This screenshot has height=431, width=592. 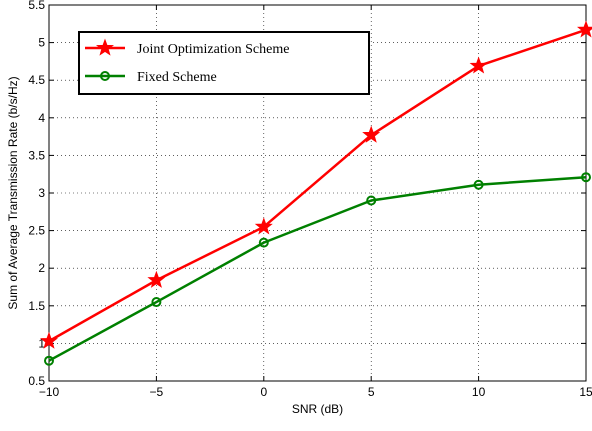 I want to click on legend-label: Joint Optimization Scheme, so click(x=213, y=49).